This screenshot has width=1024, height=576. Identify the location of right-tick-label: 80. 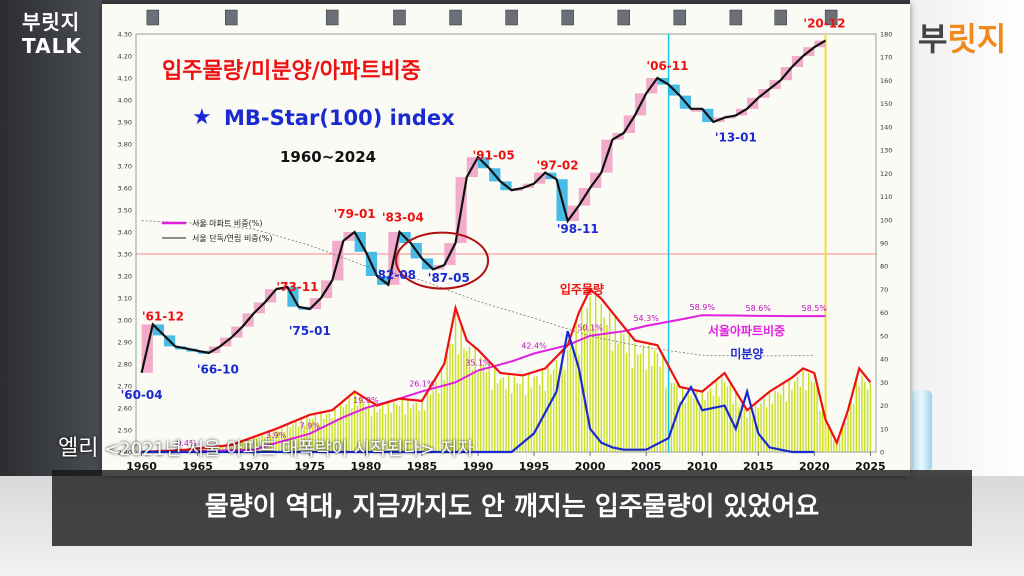
(884, 267).